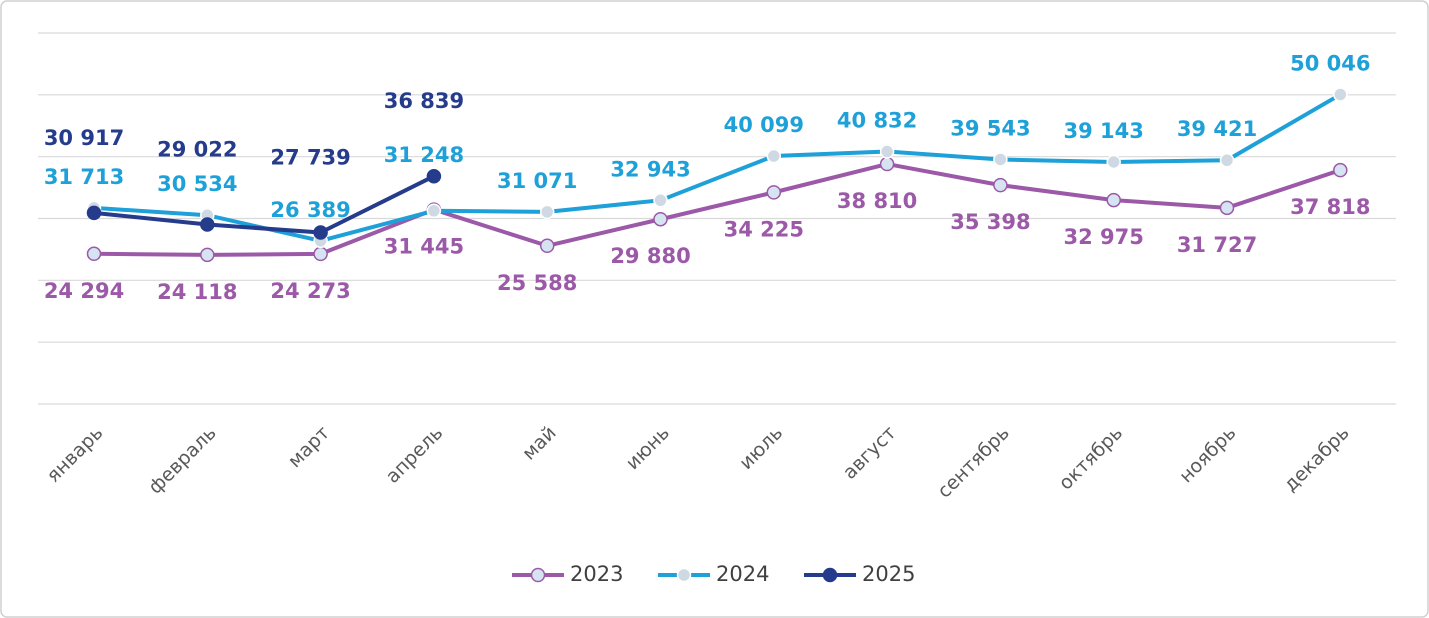 The height and width of the screenshot is (618, 1429). What do you see at coordinates (1104, 131) in the screenshot?
I see `data-label: 39 143` at bounding box center [1104, 131].